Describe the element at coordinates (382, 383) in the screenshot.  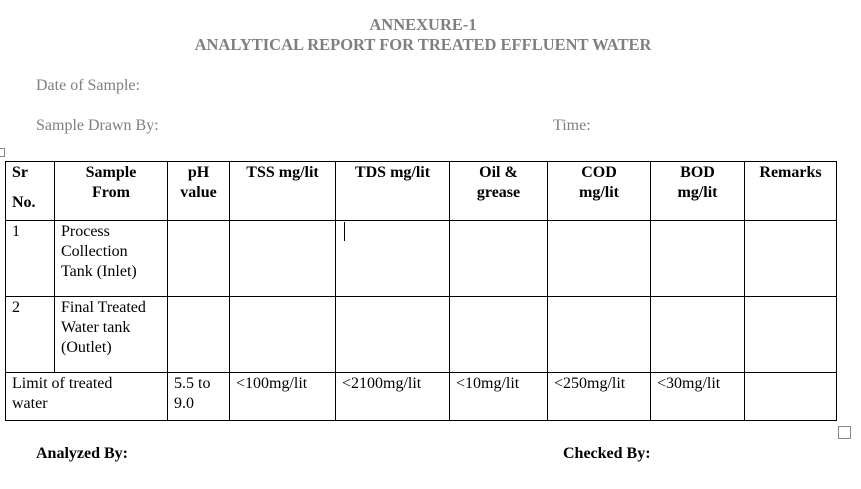
I see `cell-line: <2100mg/lit` at that location.